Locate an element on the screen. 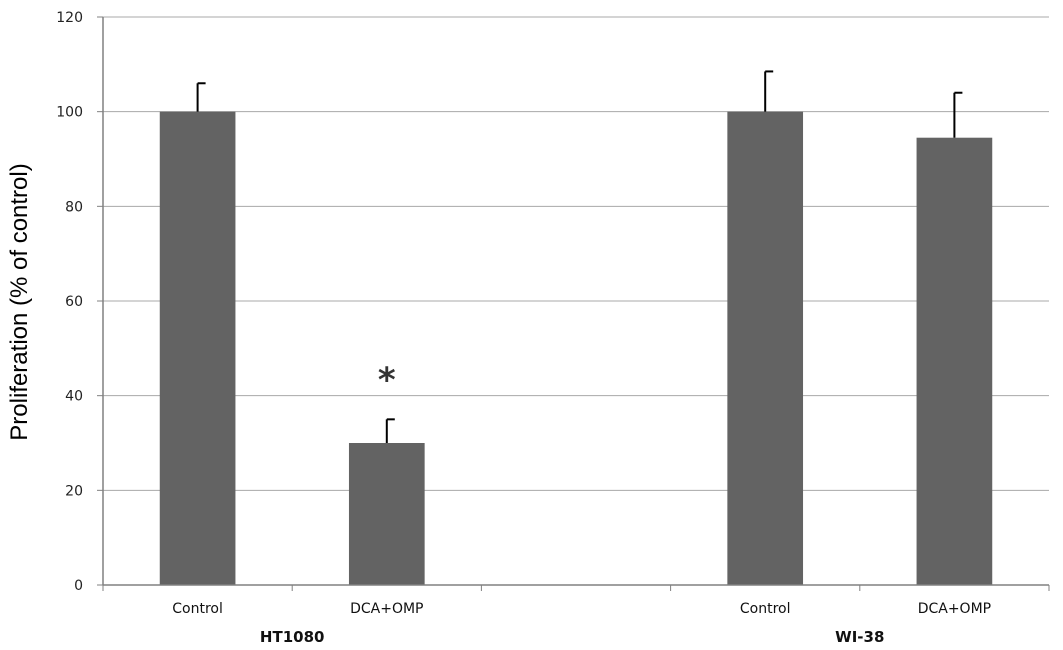 The height and width of the screenshot is (650, 1063). y-axis-ticks: 0 20 40 60 80 100 120 is located at coordinates (79, 302).